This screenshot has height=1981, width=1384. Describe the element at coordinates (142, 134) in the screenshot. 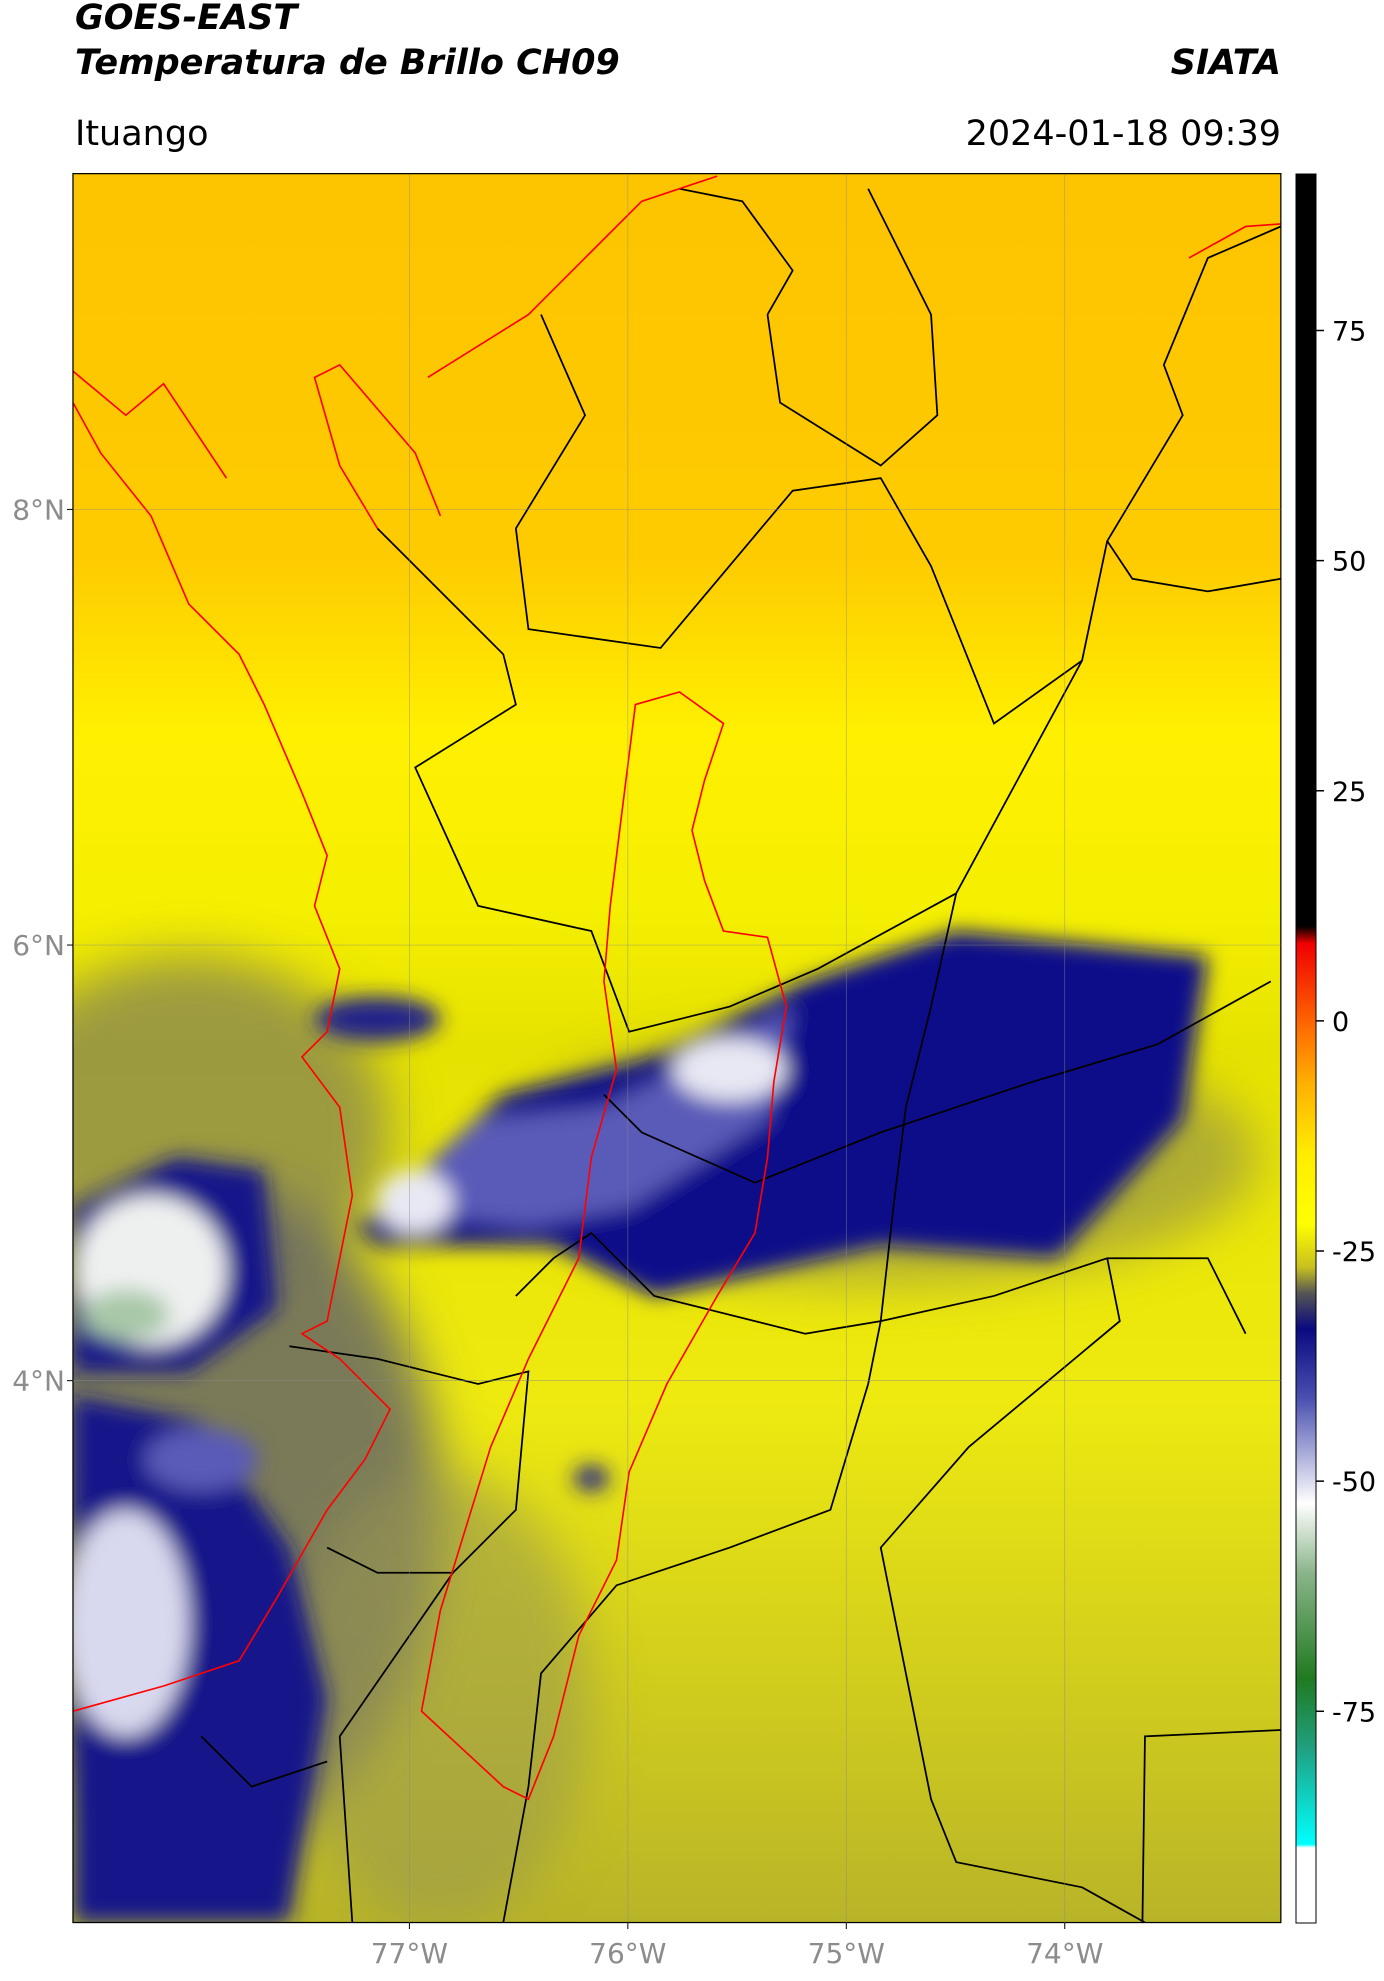

I see `region: Ituango` at that location.